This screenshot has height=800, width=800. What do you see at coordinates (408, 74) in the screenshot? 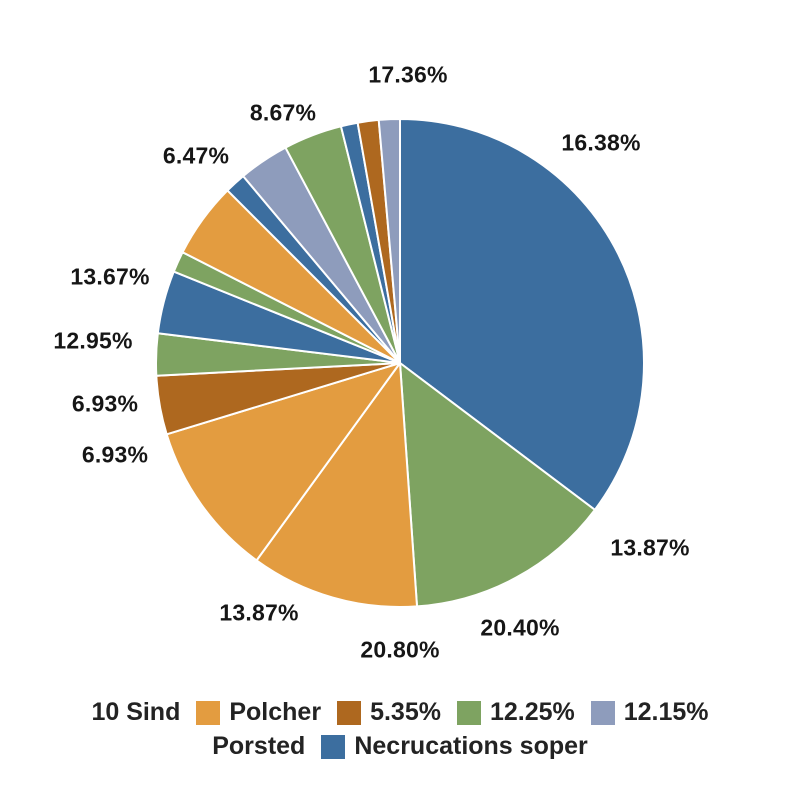
I see `slice-label: 17.36%` at bounding box center [408, 74].